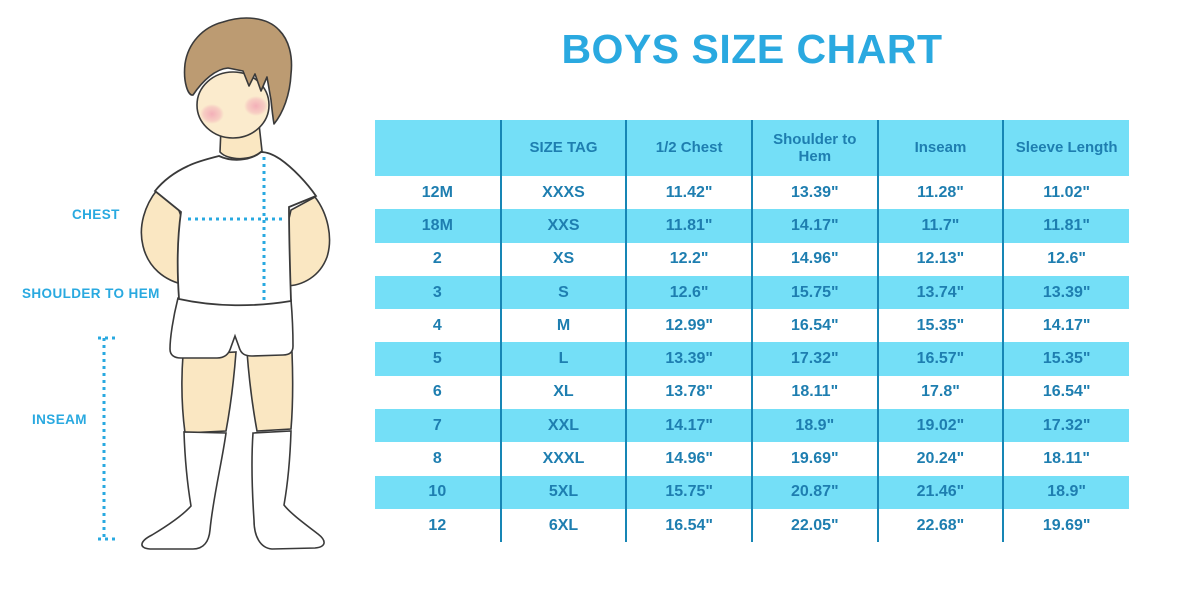 The width and height of the screenshot is (1200, 600). I want to click on column-header: Shoulder to Hem, so click(814, 148).